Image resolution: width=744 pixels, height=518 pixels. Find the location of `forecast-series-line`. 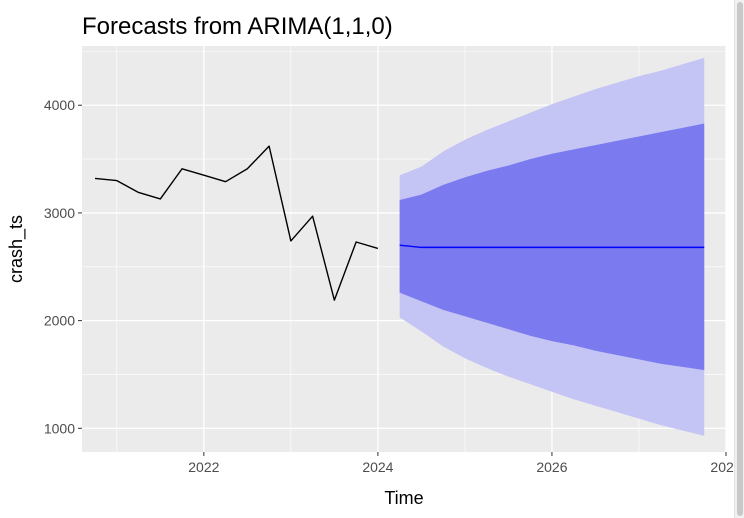

forecast-series-line is located at coordinates (552, 246).